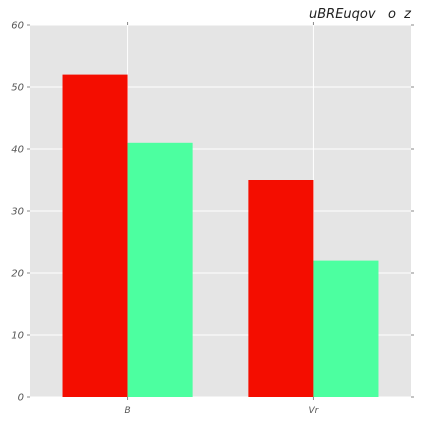 The width and height of the screenshot is (424, 424). Describe the element at coordinates (21, 398) in the screenshot. I see `y-tick-label: 0` at that location.